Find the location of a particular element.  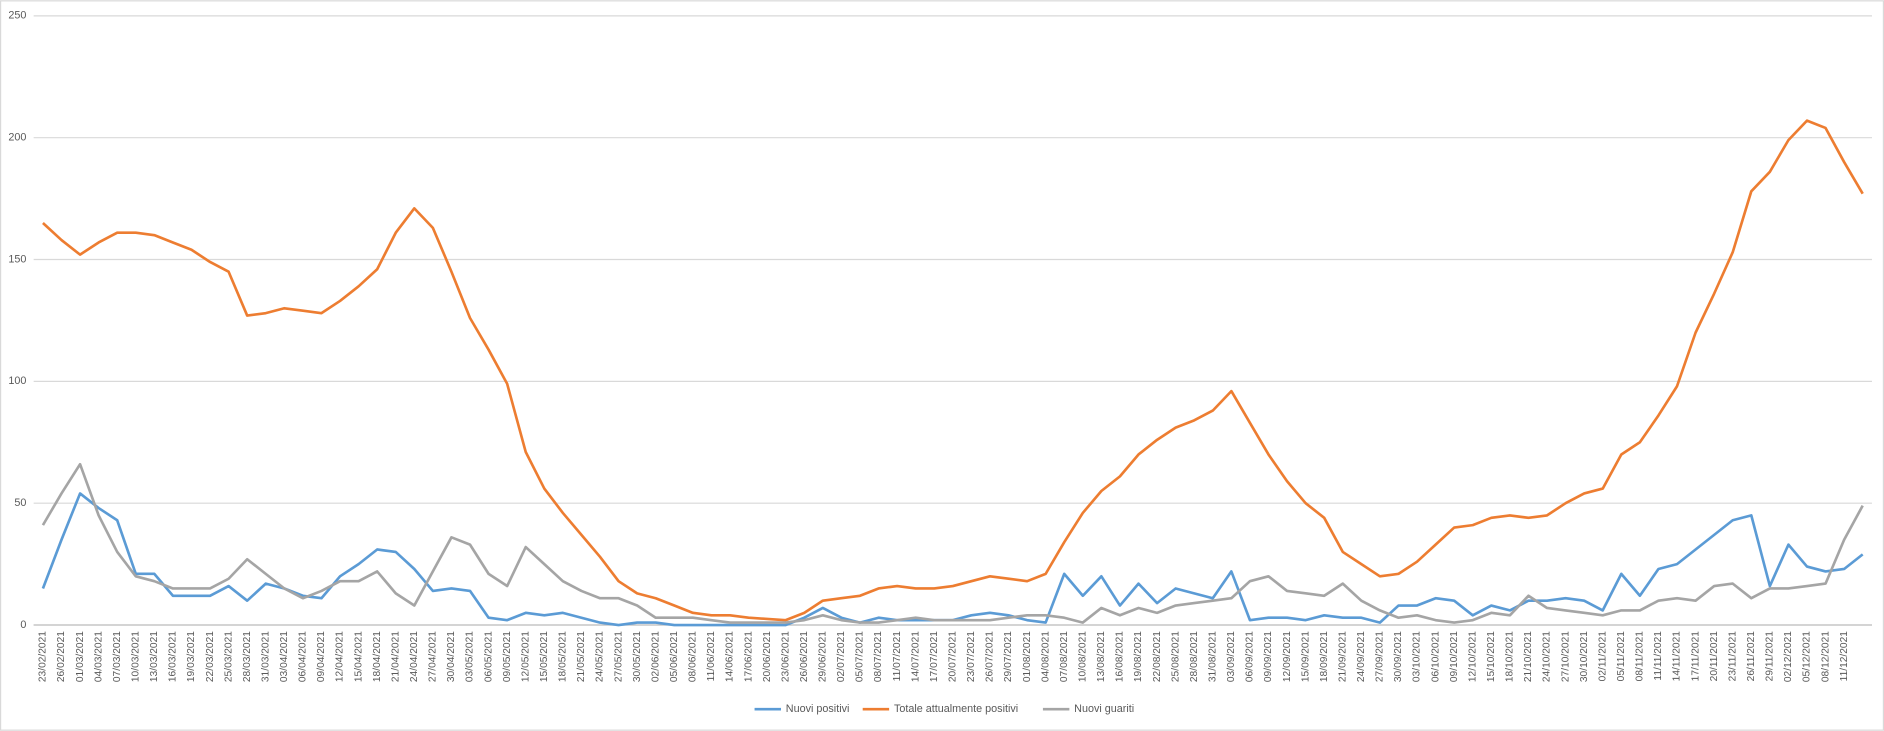

x-tick-label: 22/08/2021 is located at coordinates (1157, 656).